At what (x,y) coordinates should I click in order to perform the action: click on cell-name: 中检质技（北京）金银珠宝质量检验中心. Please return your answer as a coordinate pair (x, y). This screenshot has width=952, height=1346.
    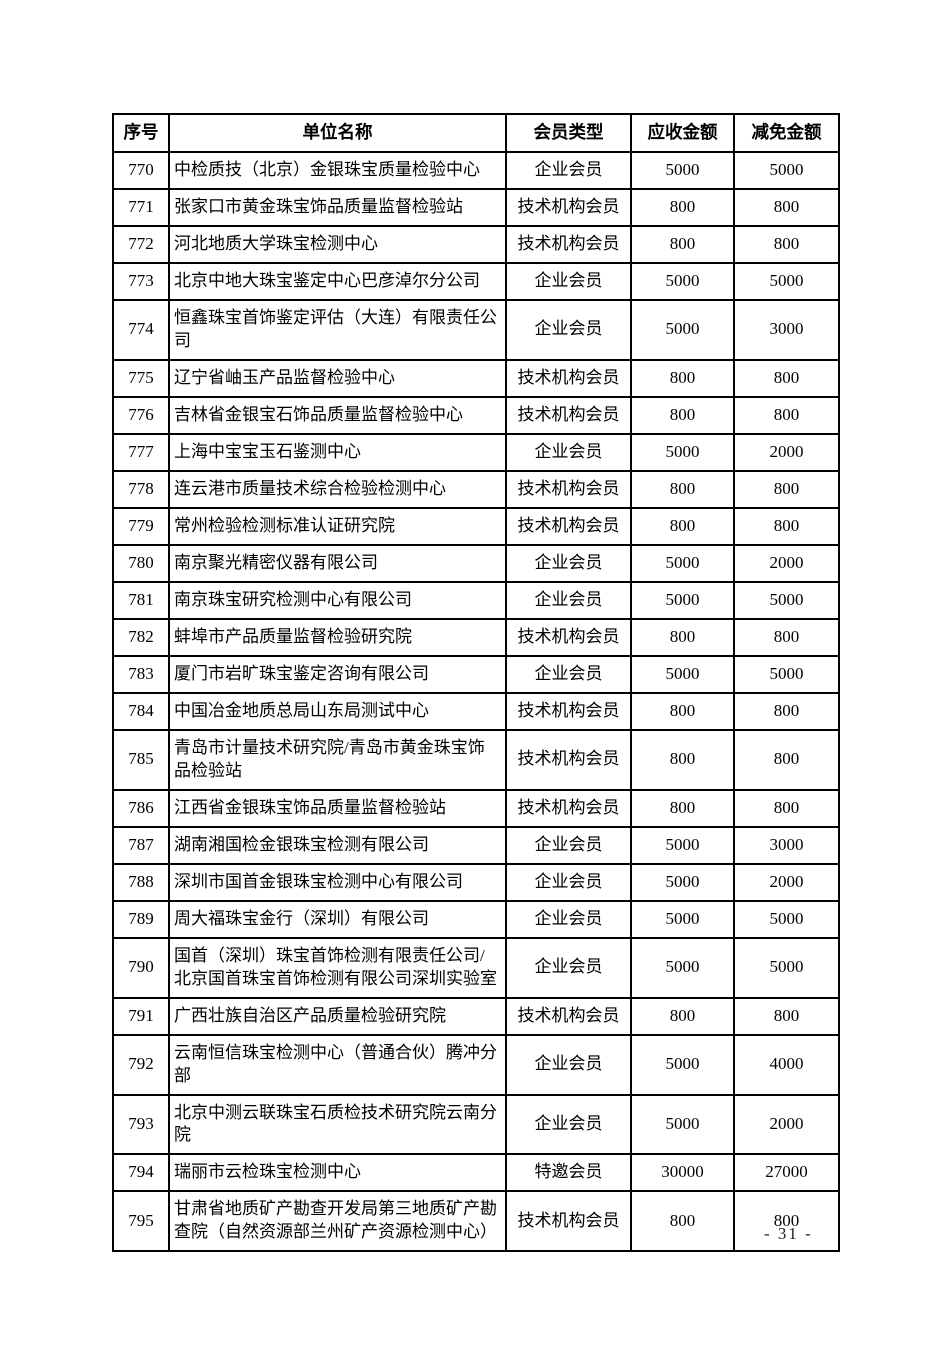
    Looking at the image, I should click on (337, 170).